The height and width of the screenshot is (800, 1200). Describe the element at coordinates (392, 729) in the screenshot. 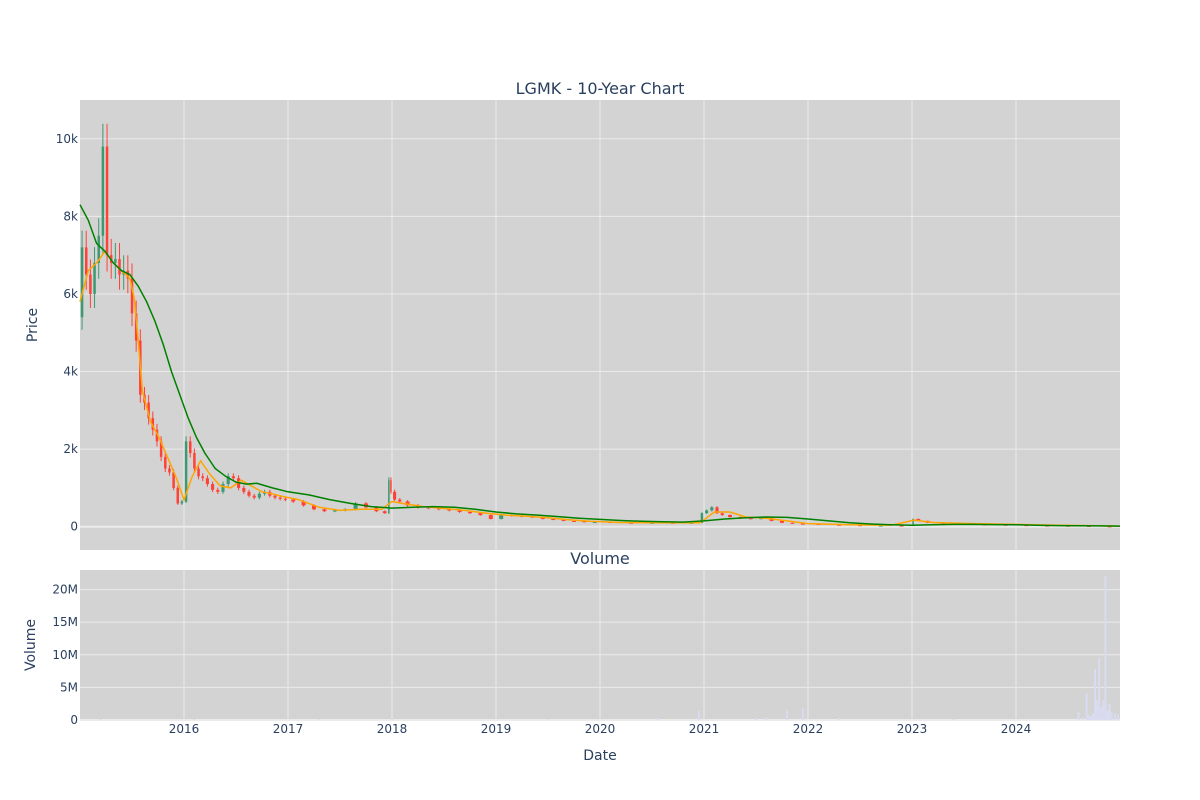

I see `x-tick-label: 2018` at that location.